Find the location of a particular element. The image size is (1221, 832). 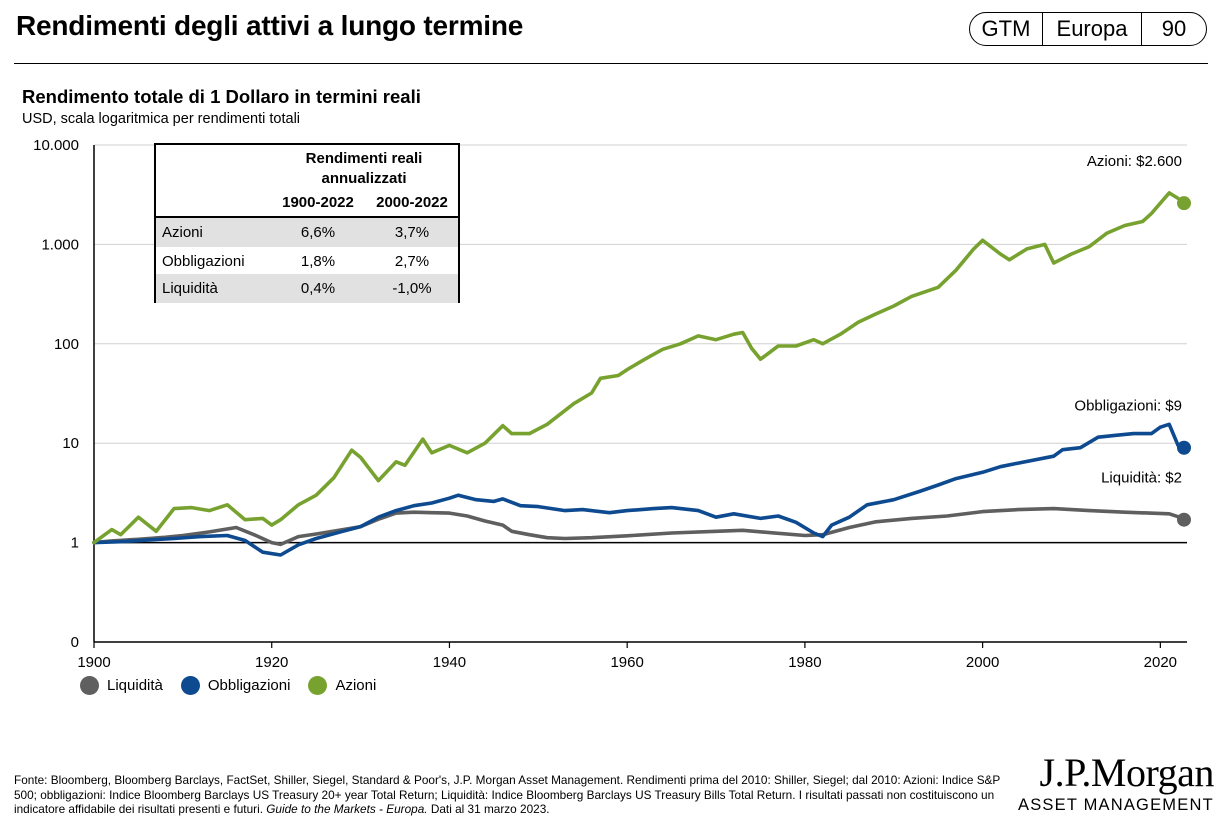

table-col-1900-2022: 1900-2022 is located at coordinates (318, 202).